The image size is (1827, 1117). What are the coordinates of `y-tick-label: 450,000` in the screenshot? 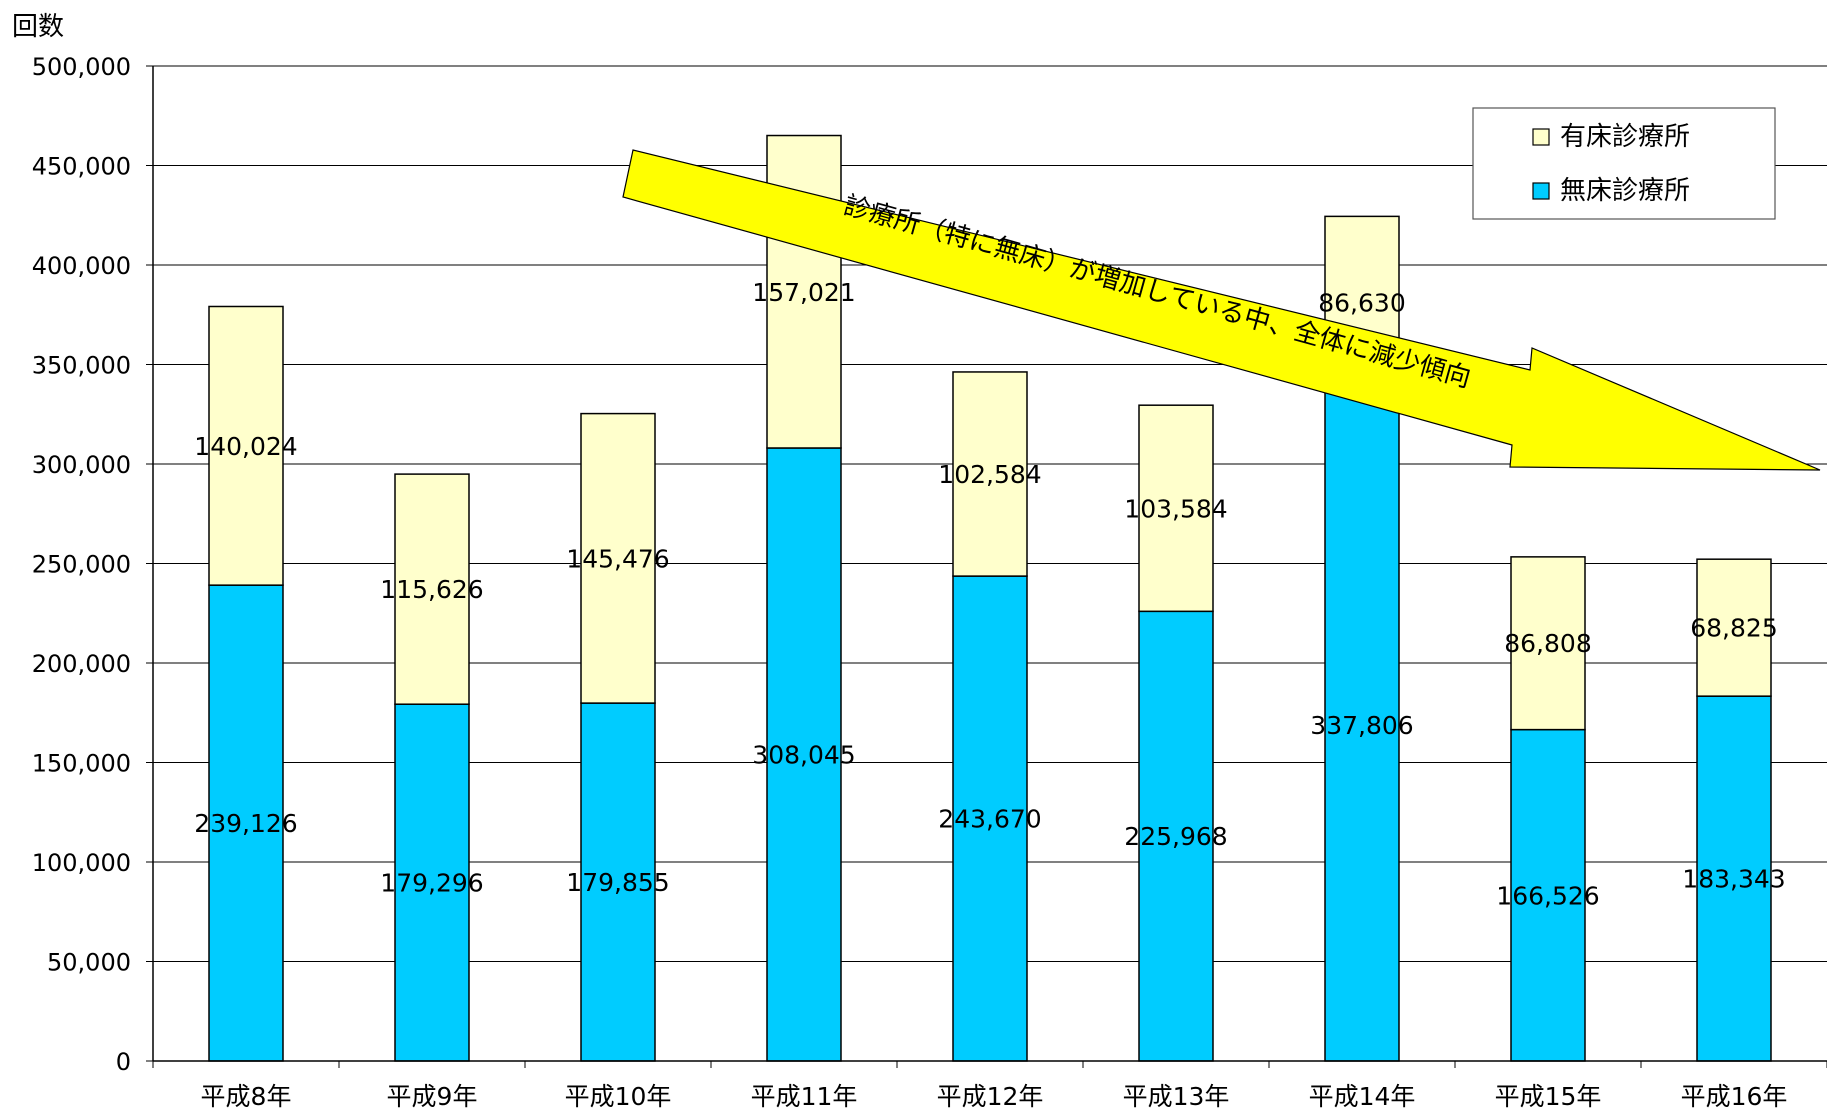 It's located at (81, 167).